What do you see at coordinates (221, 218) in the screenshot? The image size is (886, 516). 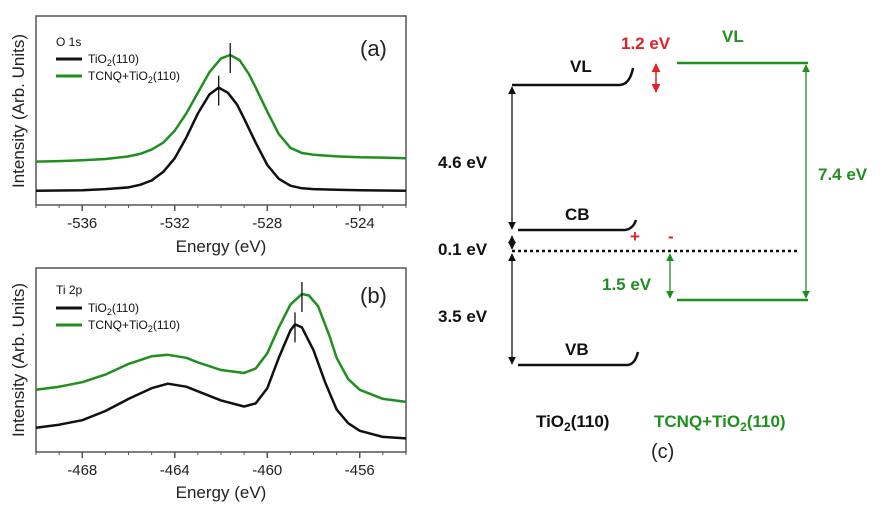 I see `panel-a-x-ticks: -536 -532 -528 -524` at bounding box center [221, 218].